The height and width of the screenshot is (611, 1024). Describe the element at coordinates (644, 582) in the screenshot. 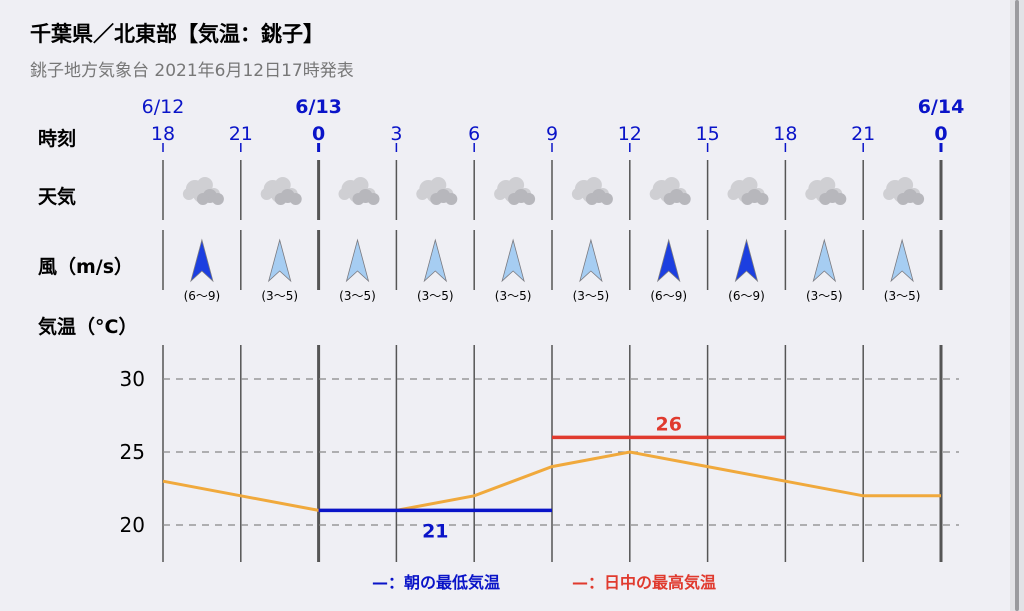

I see `legend-max-label: —：日中の最高気温` at that location.